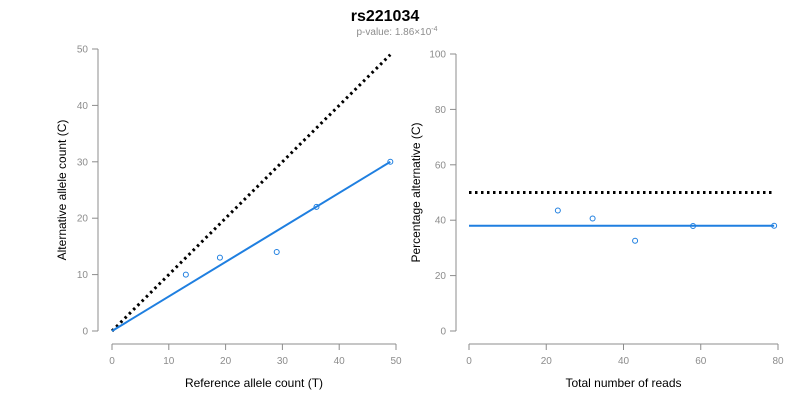 Image resolution: width=800 pixels, height=400 pixels. Describe the element at coordinates (62, 190) in the screenshot. I see `y-axis-label: Alternative allele count (C)` at that location.